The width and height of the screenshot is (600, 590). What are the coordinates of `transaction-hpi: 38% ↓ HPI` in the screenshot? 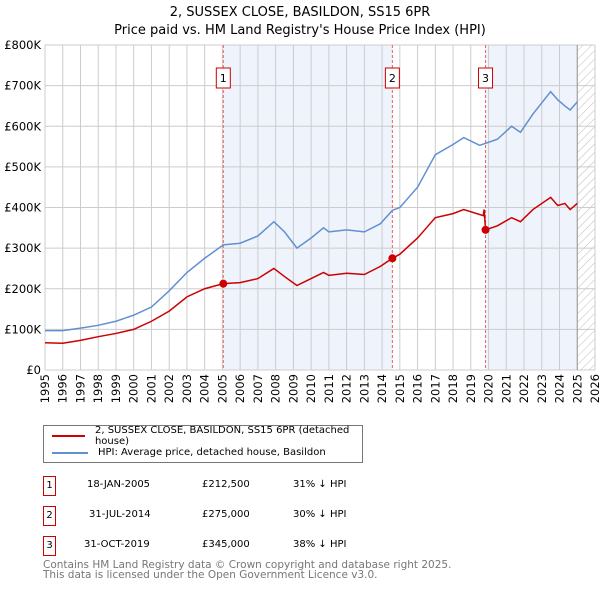 It's located at (320, 544).